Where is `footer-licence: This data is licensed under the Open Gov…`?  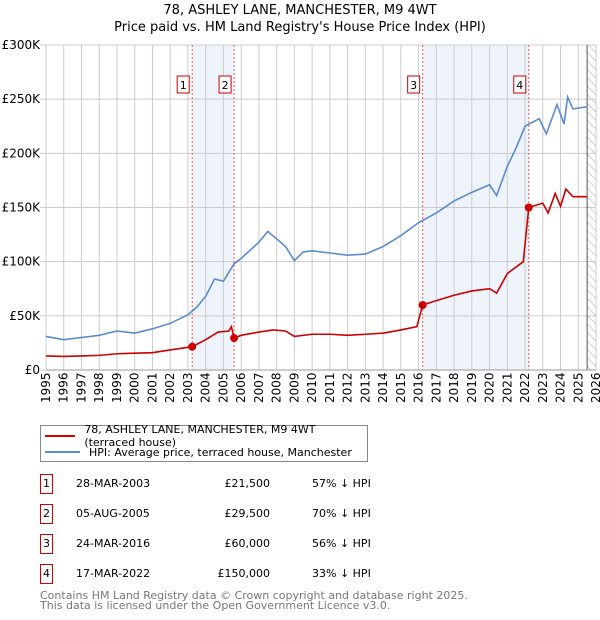
footer-licence: This data is licensed under the Open Gov… is located at coordinates (215, 605).